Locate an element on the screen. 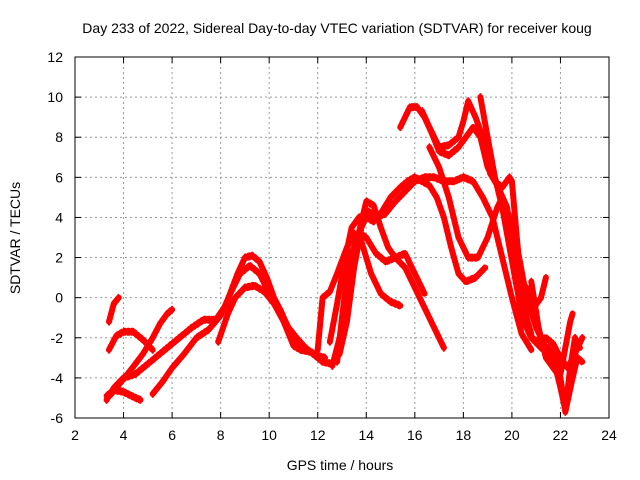 The height and width of the screenshot is (480, 640). y-axis-label: SDTVAR / TECUs is located at coordinates (15, 238).